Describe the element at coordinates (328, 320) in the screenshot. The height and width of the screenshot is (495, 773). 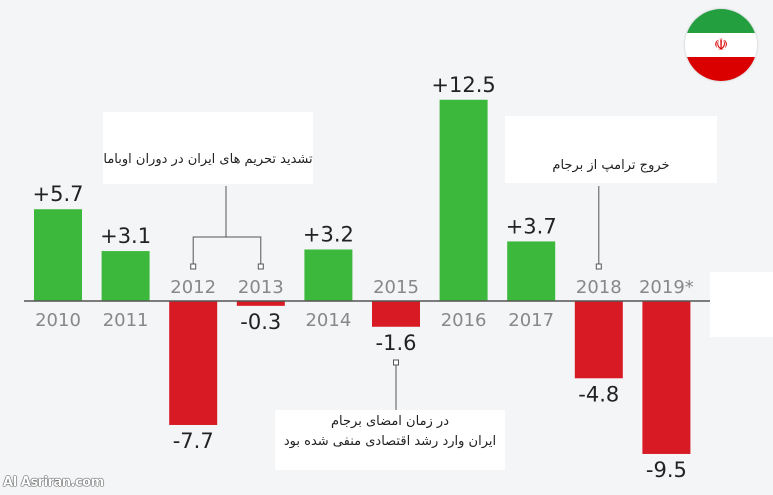
I see `year-label: 2014` at that location.